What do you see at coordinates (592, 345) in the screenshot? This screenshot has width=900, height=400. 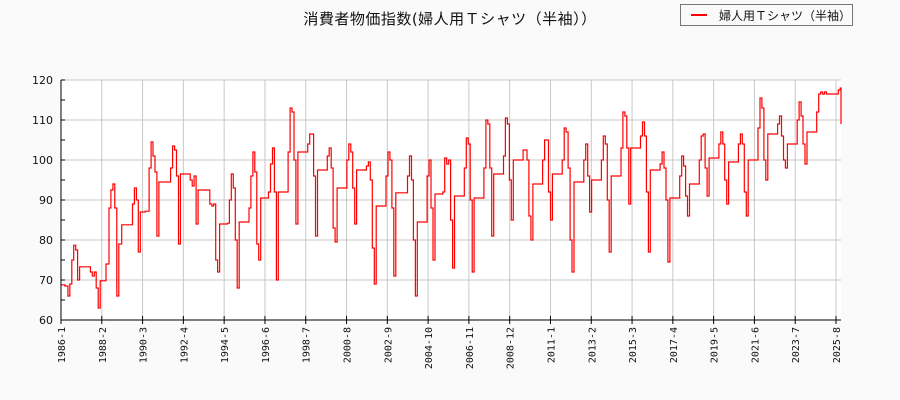 I see `x-tick-label: 2013-2` at bounding box center [592, 345].